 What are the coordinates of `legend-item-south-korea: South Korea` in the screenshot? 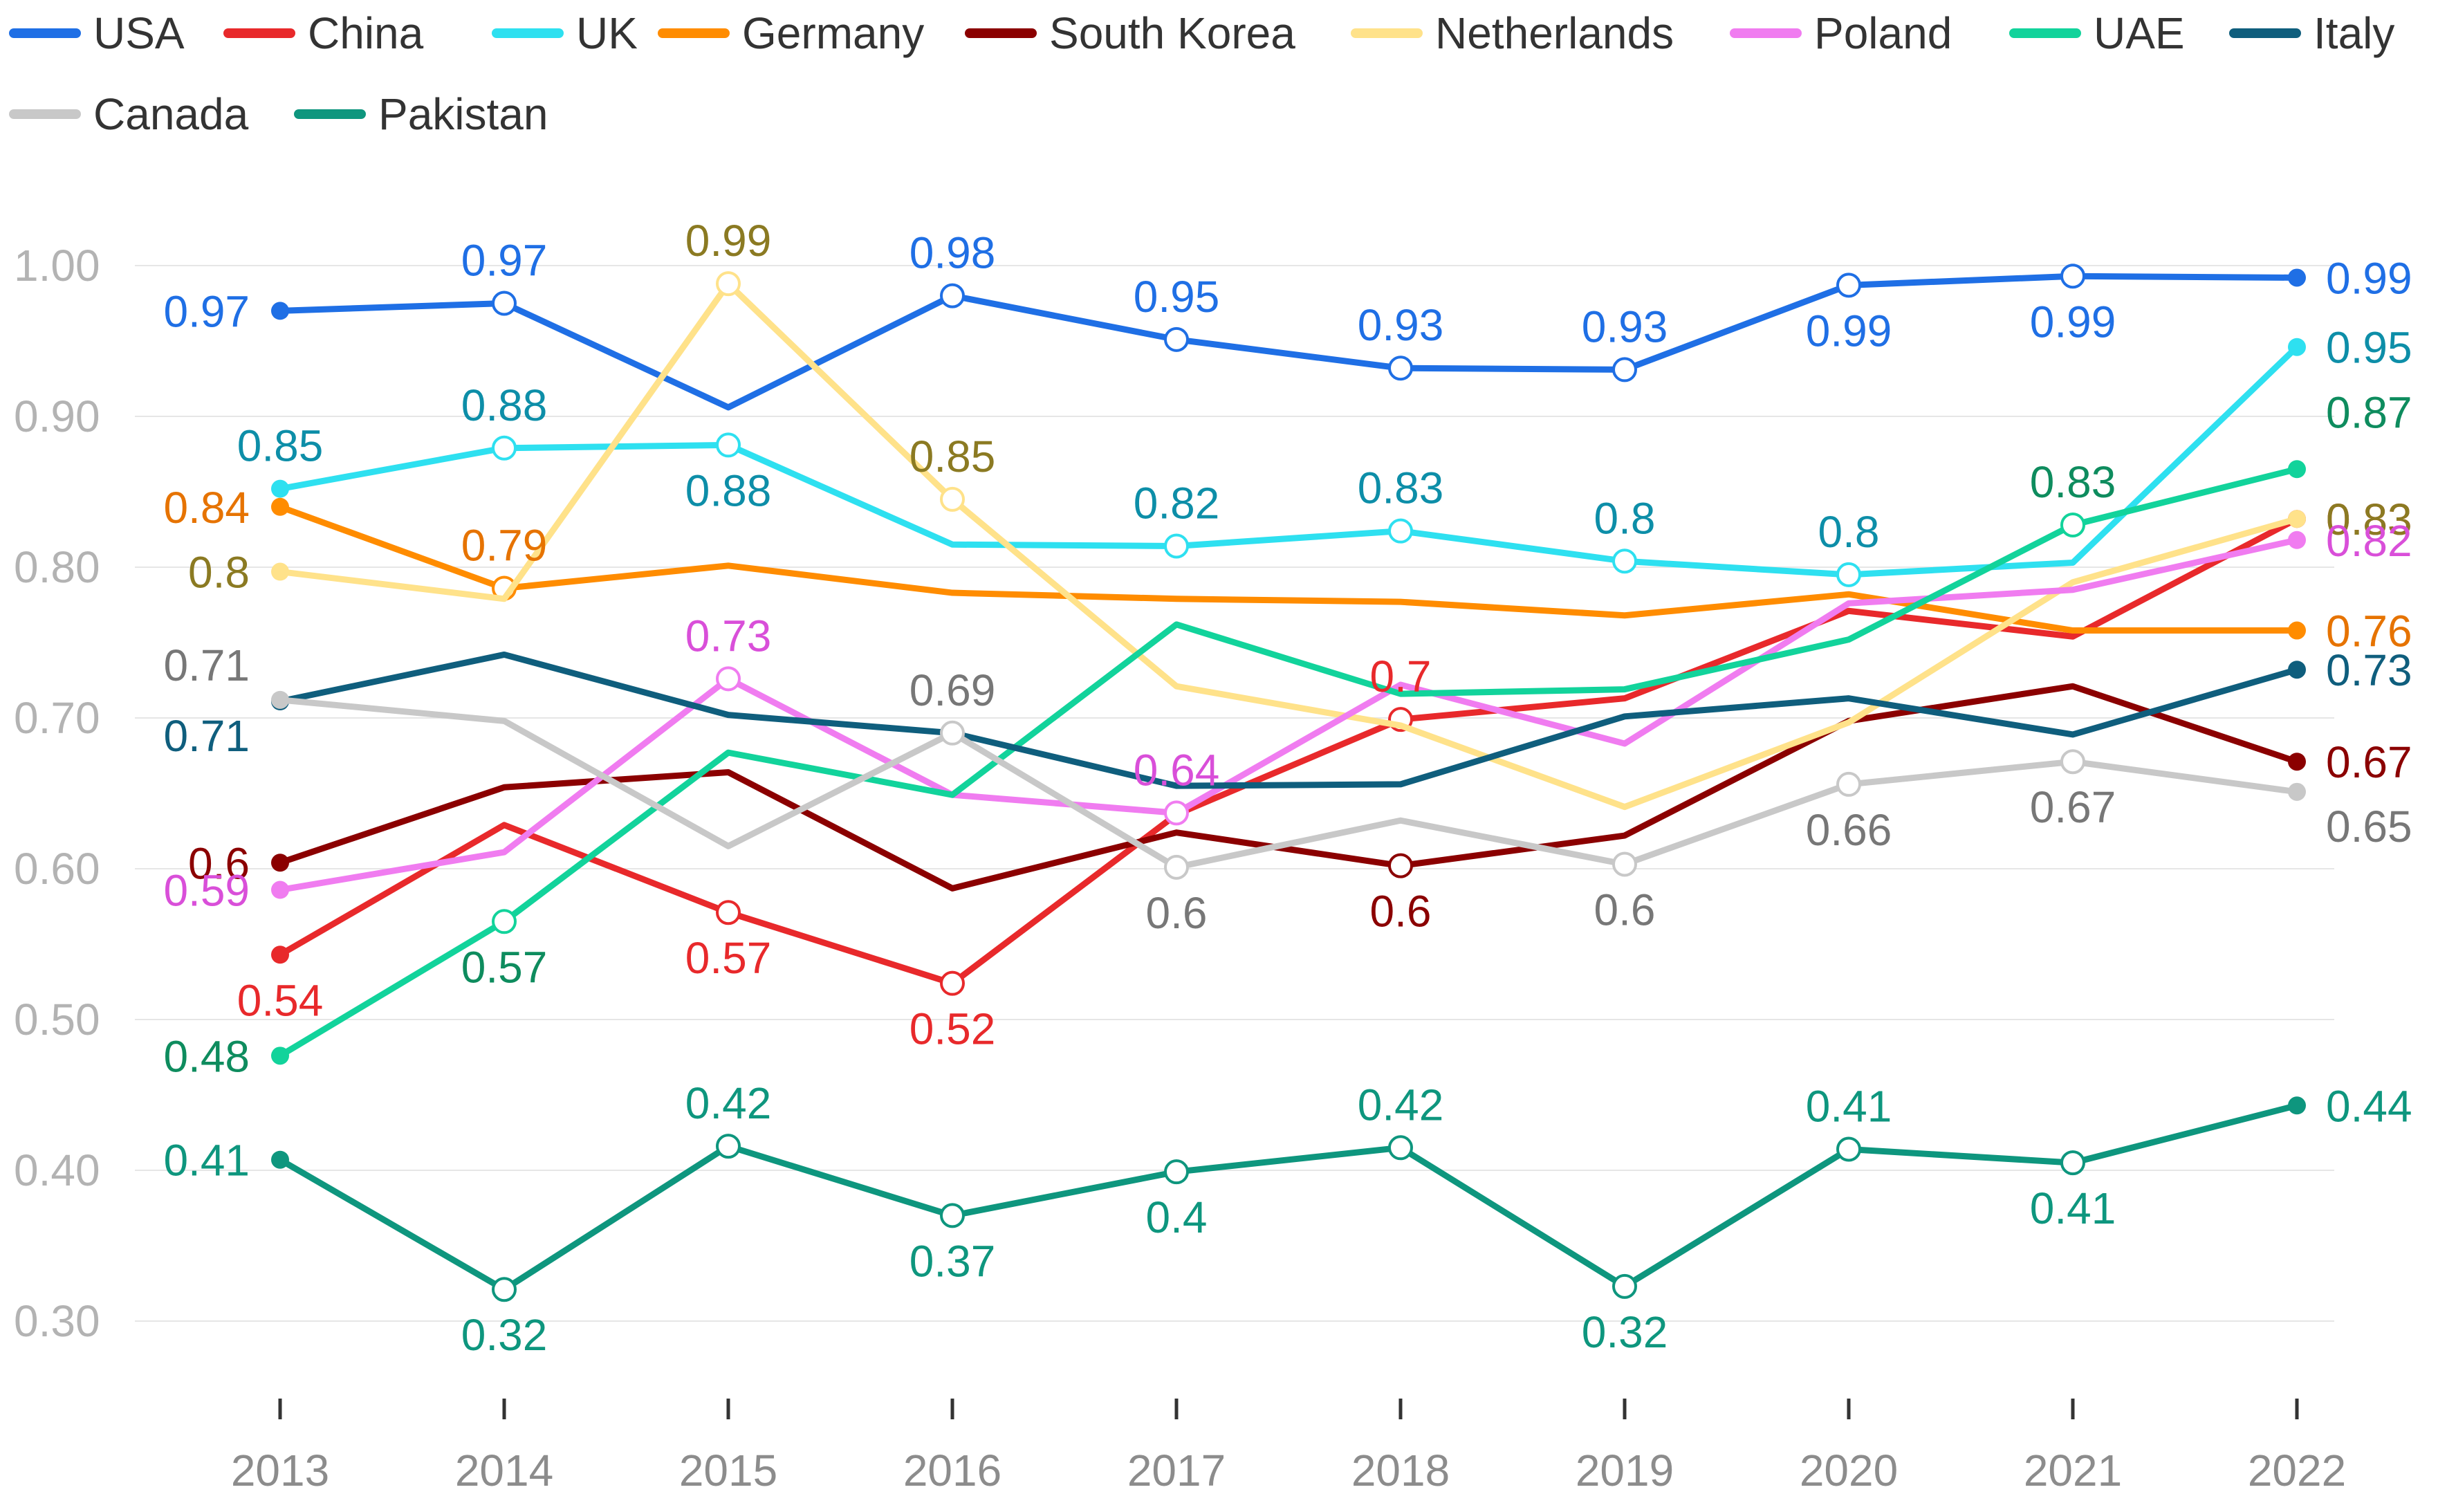 It's located at (1130, 33).